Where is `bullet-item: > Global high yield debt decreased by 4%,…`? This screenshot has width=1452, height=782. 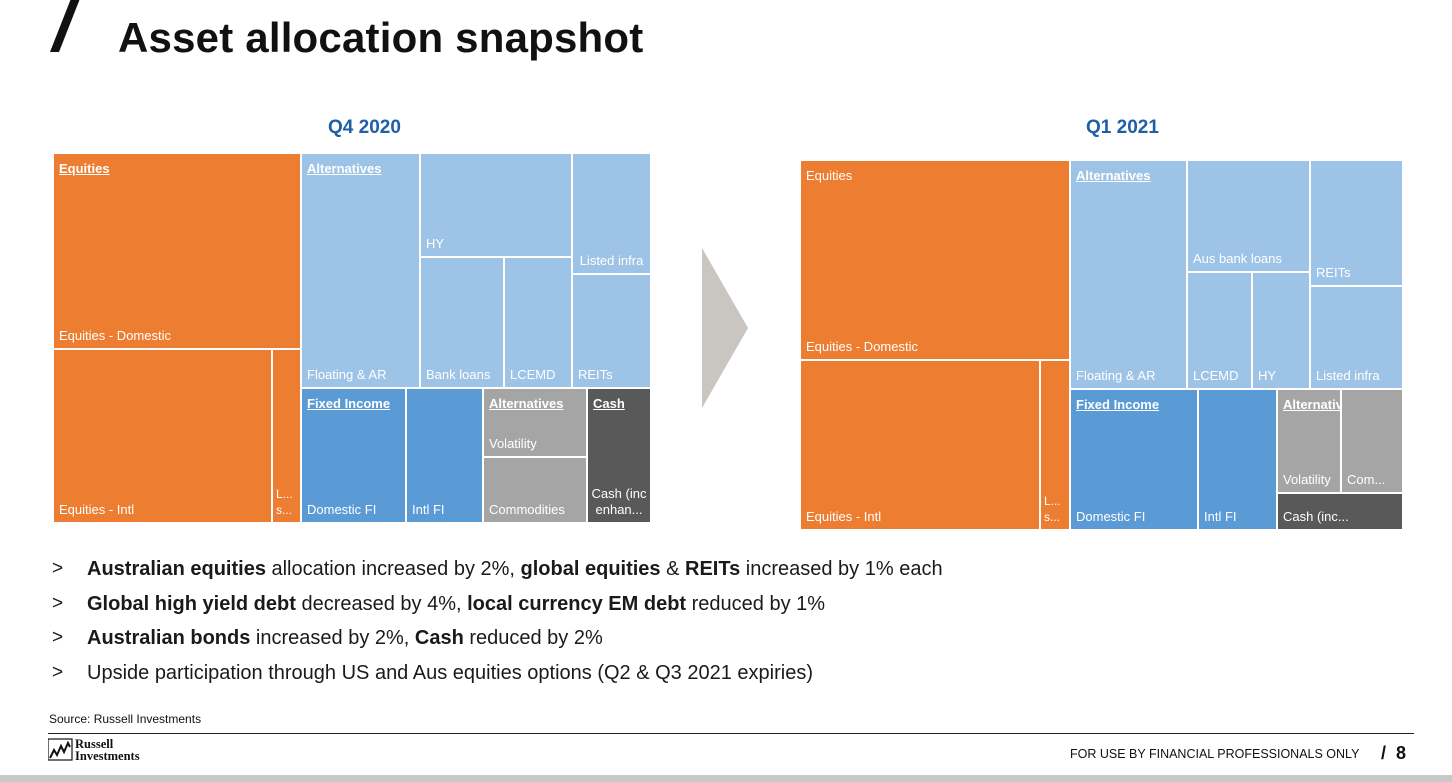 bullet-item: > Global high yield debt decreased by 4%,… is located at coordinates (497, 609).